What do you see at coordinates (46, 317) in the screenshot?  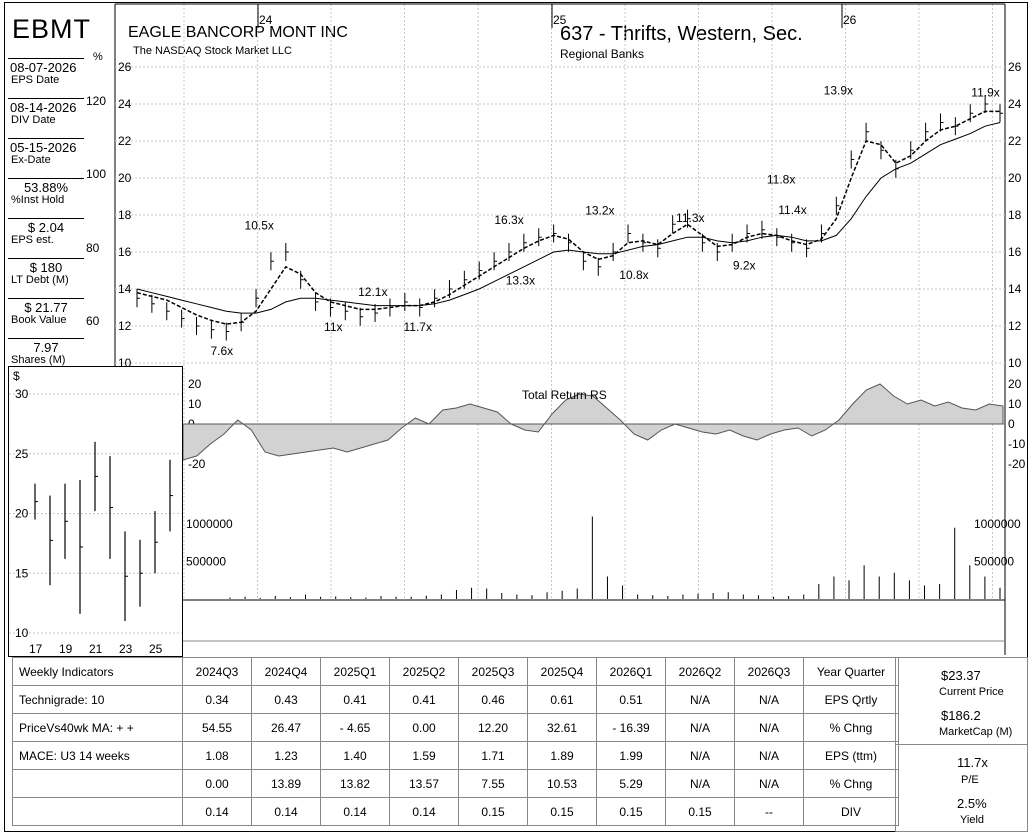 I see `sidebar-stat: $ 21.77 Book Value` at bounding box center [46, 317].